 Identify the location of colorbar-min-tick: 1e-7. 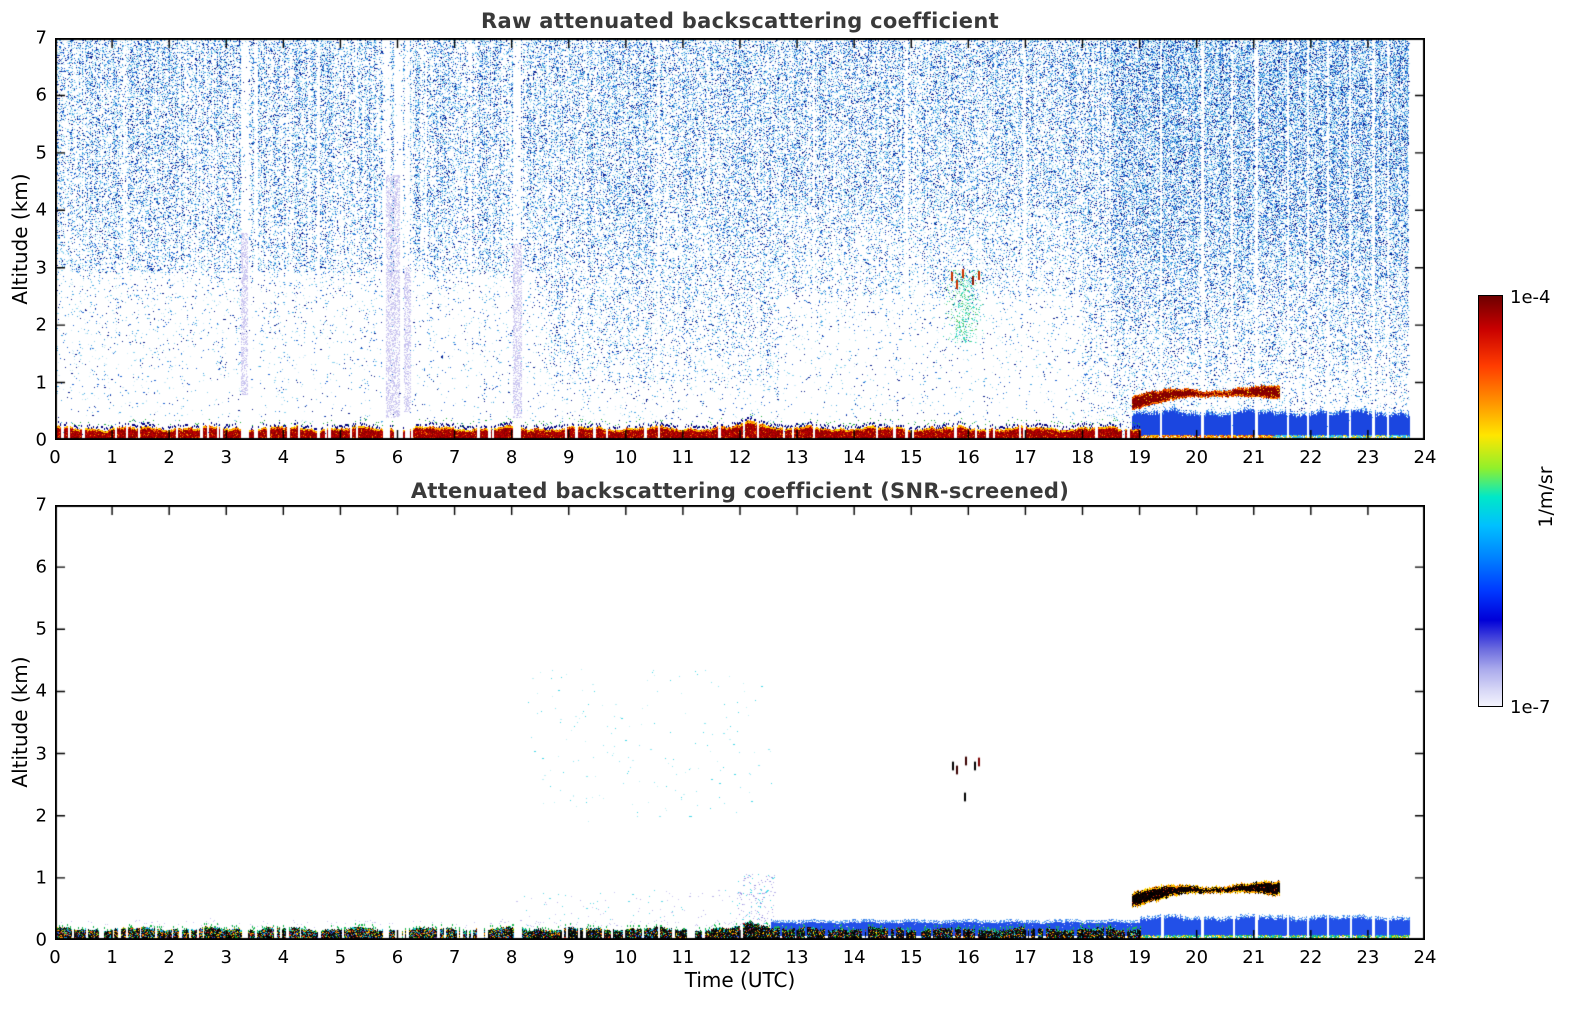
(1530, 707).